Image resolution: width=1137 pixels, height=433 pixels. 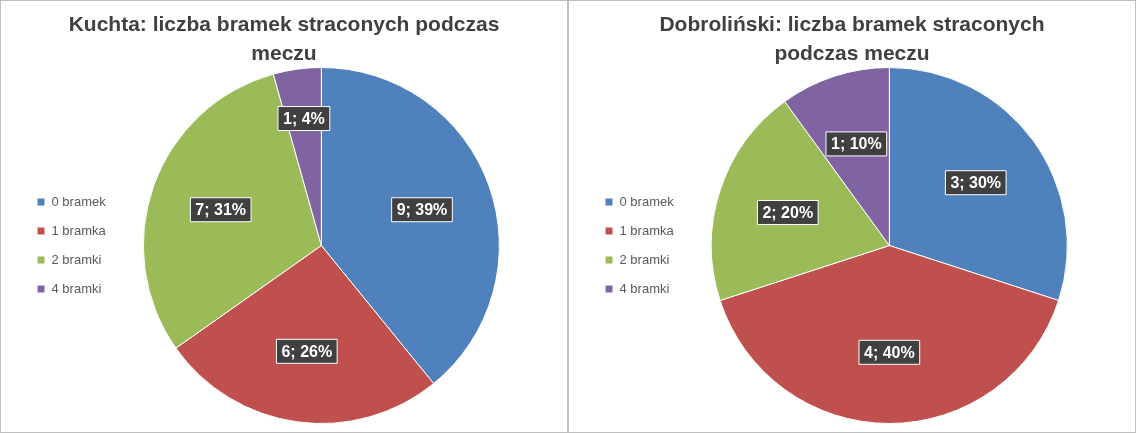 What do you see at coordinates (856, 144) in the screenshot?
I see `data-label: 1; 10%` at bounding box center [856, 144].